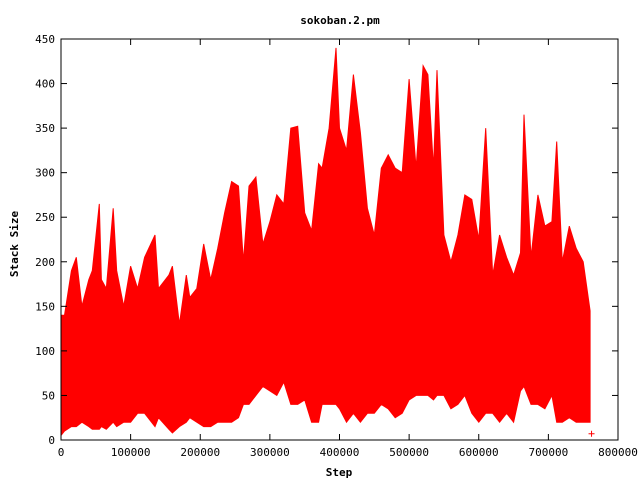  What do you see at coordinates (200, 452) in the screenshot?
I see `x-tick-label: 200000` at bounding box center [200, 452].